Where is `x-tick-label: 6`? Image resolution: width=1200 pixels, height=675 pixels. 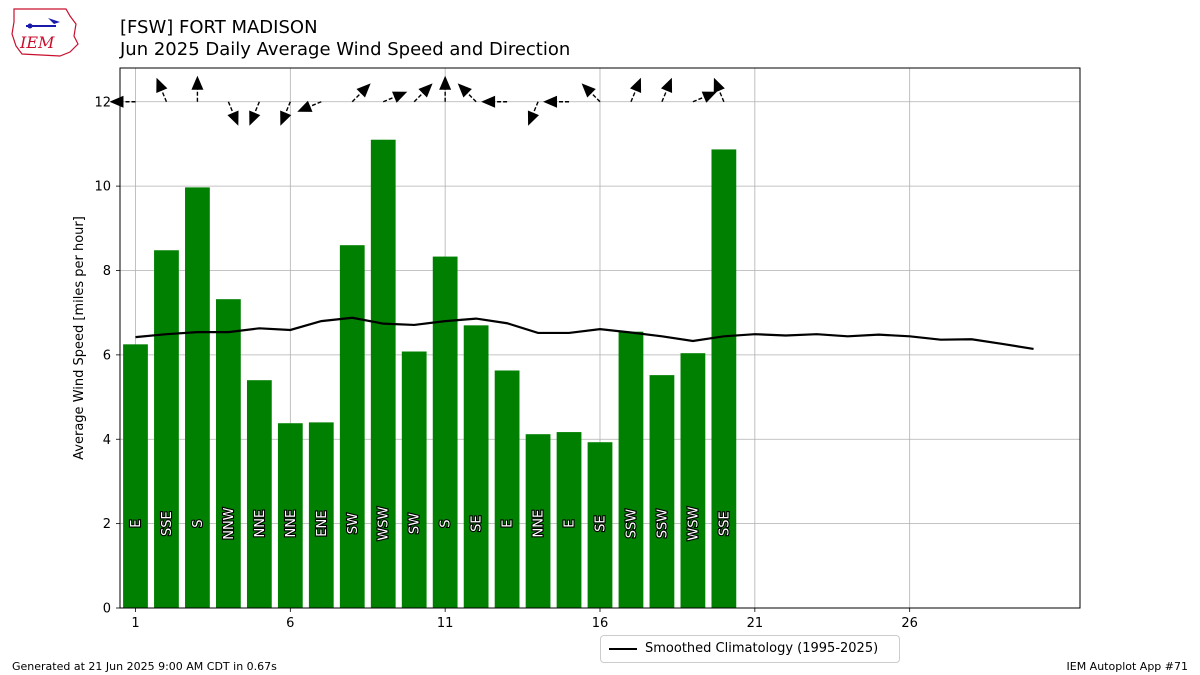 x-tick-label: 6 is located at coordinates (290, 623).